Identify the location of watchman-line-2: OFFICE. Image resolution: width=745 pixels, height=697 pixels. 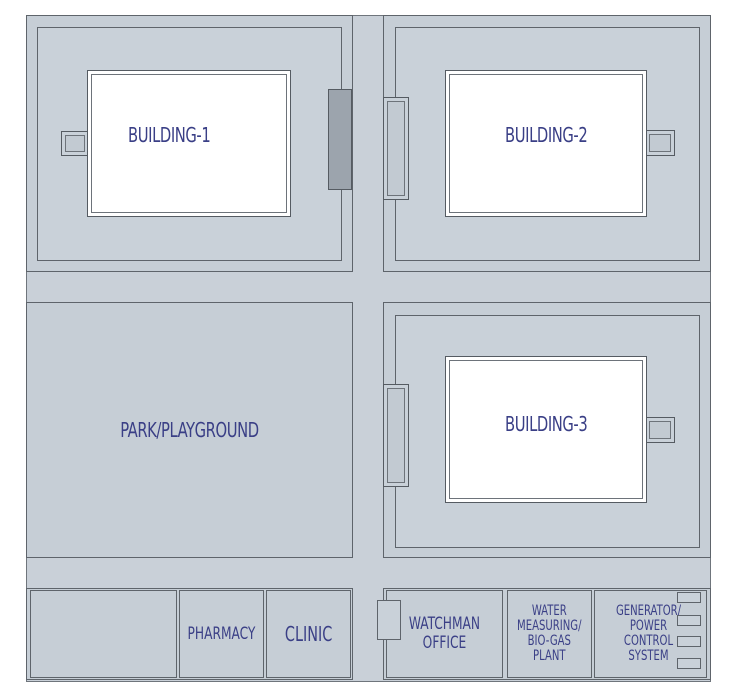
(444, 643).